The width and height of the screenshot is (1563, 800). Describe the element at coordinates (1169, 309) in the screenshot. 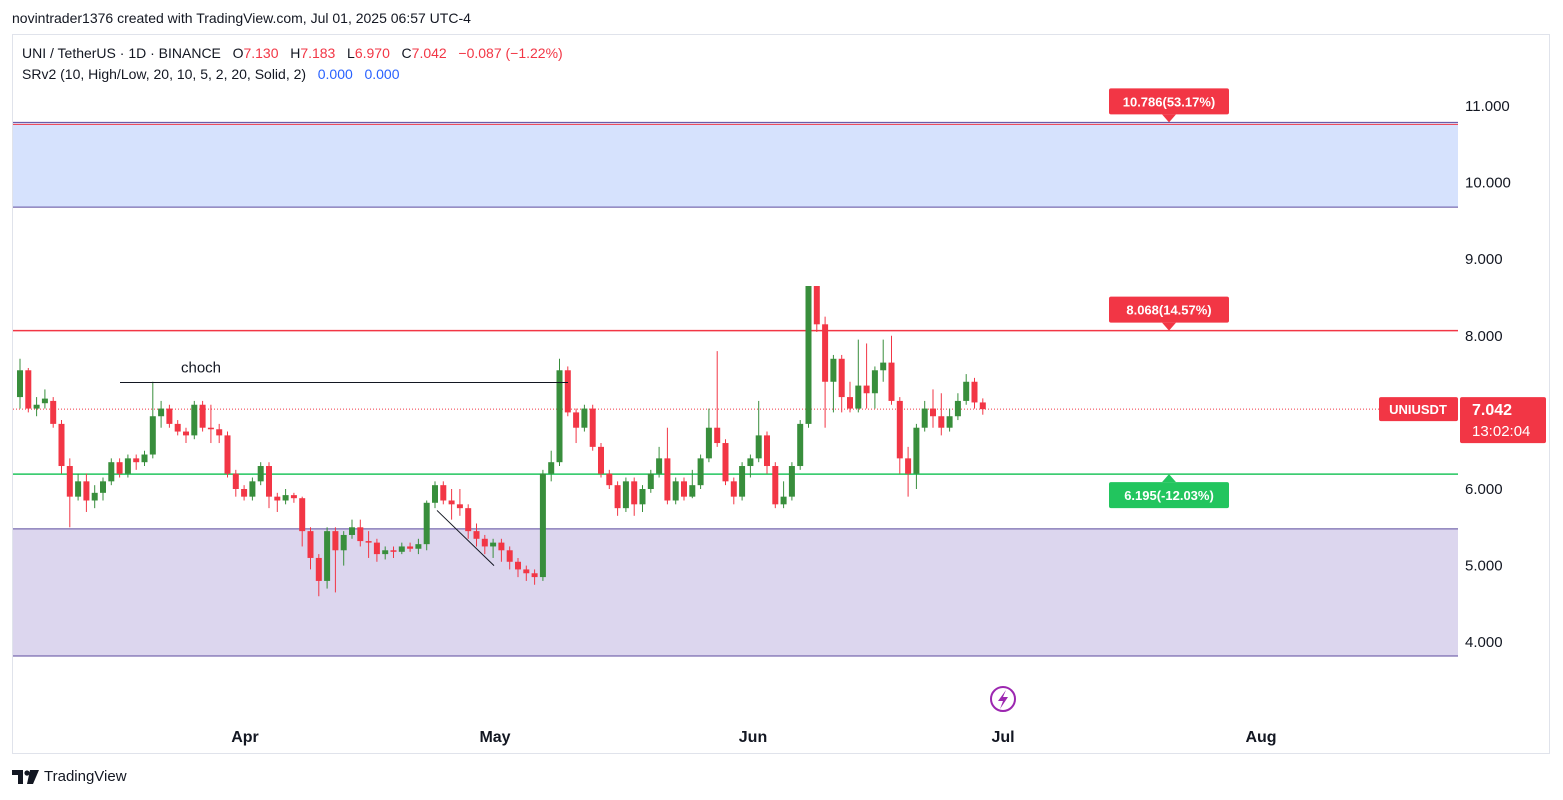

I see `target-mid-tag-box` at that location.